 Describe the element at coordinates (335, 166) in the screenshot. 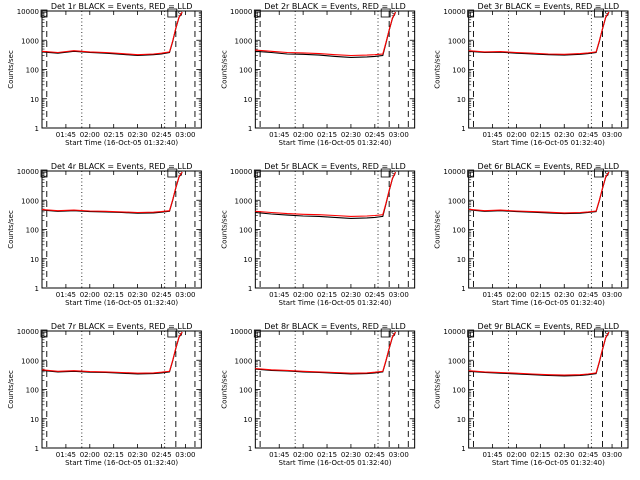

I see `chart-title: Det 5r BLACK = Events, RED = LLD` at that location.